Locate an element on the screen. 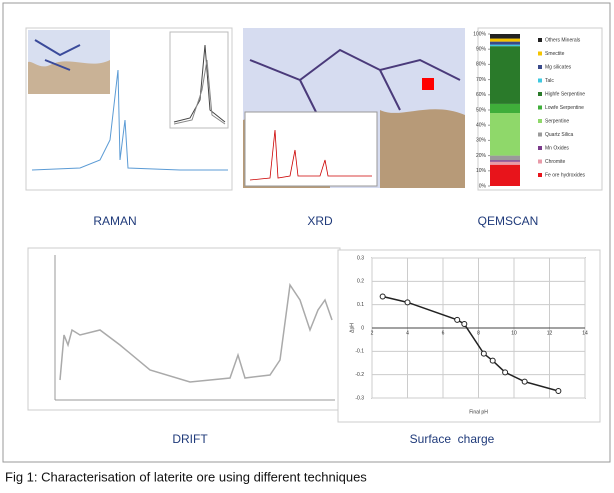 The width and height of the screenshot is (614, 493). y-tick-label: -0.2 is located at coordinates (359, 375).